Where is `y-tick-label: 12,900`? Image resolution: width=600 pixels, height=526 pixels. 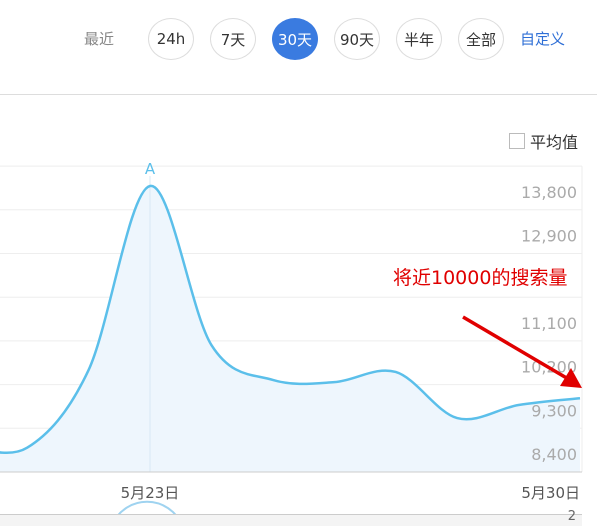 y-tick-label: 12,900 is located at coordinates (549, 236).